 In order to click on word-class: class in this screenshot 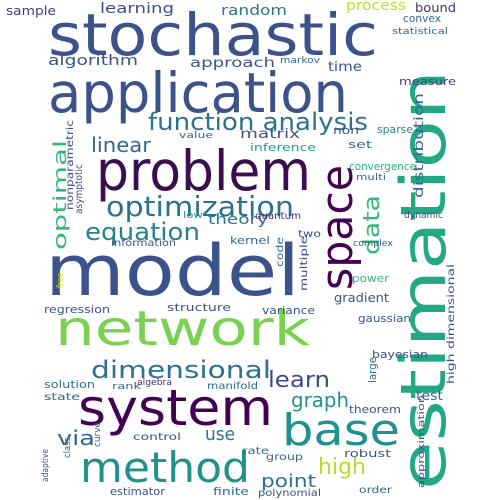, I will do `click(68, 447)`.